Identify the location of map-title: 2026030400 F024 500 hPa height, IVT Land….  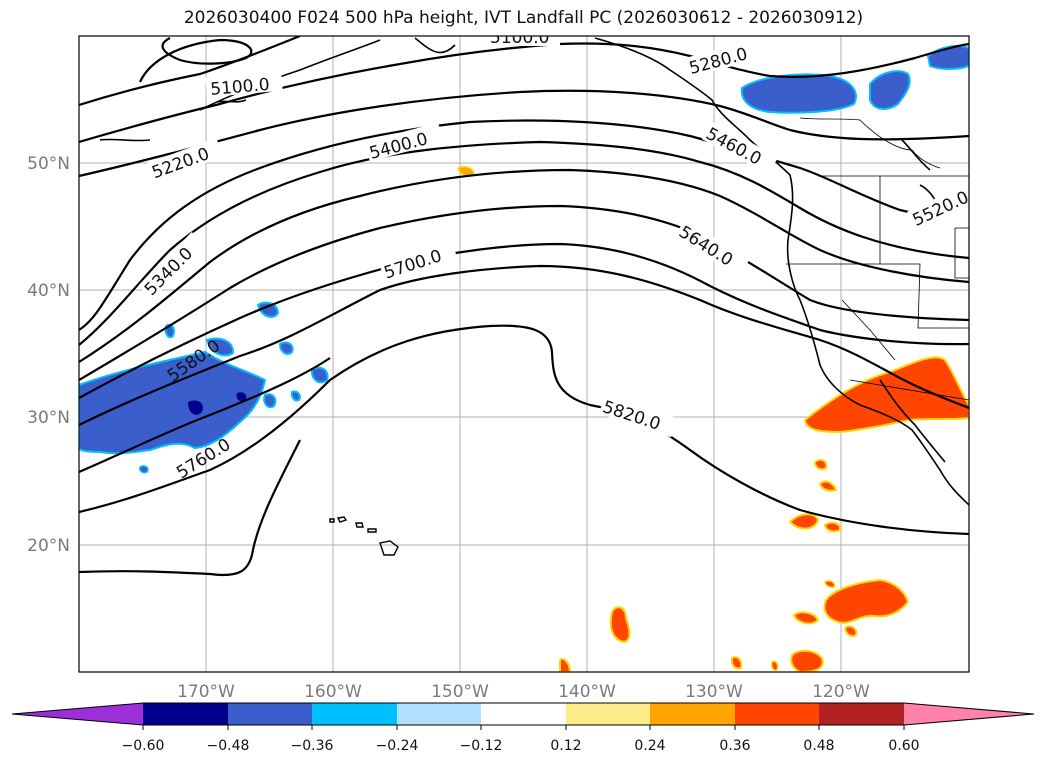
(523, 18).